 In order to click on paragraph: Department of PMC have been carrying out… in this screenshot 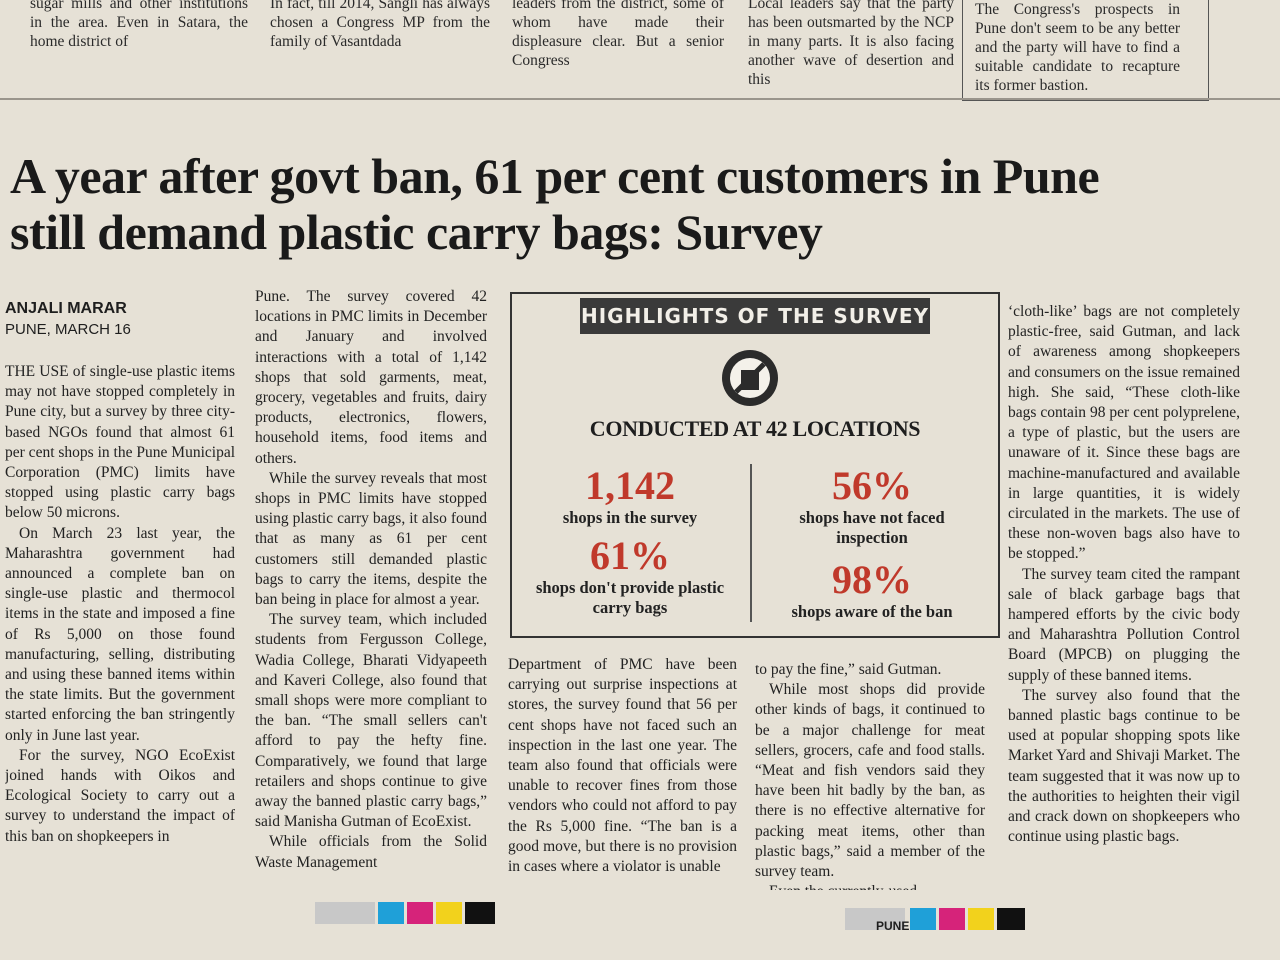, I will do `click(622, 766)`.